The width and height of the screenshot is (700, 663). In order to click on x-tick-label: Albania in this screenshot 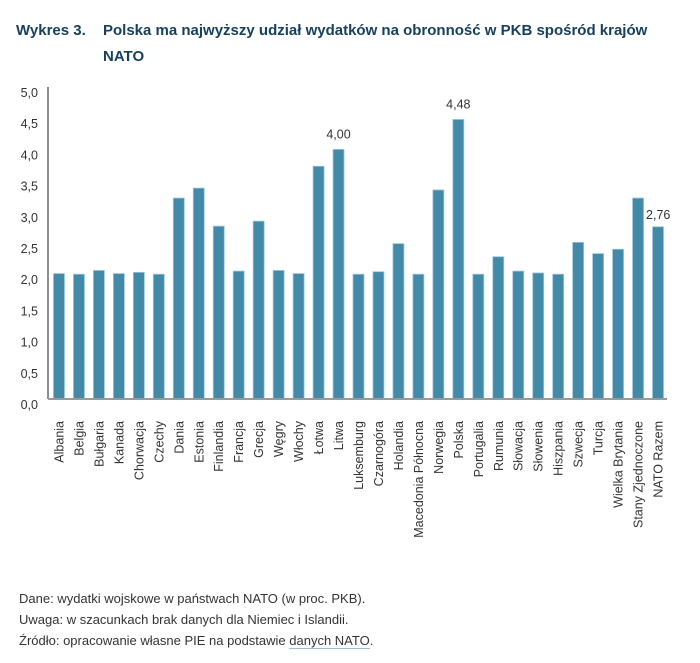, I will do `click(59, 442)`.